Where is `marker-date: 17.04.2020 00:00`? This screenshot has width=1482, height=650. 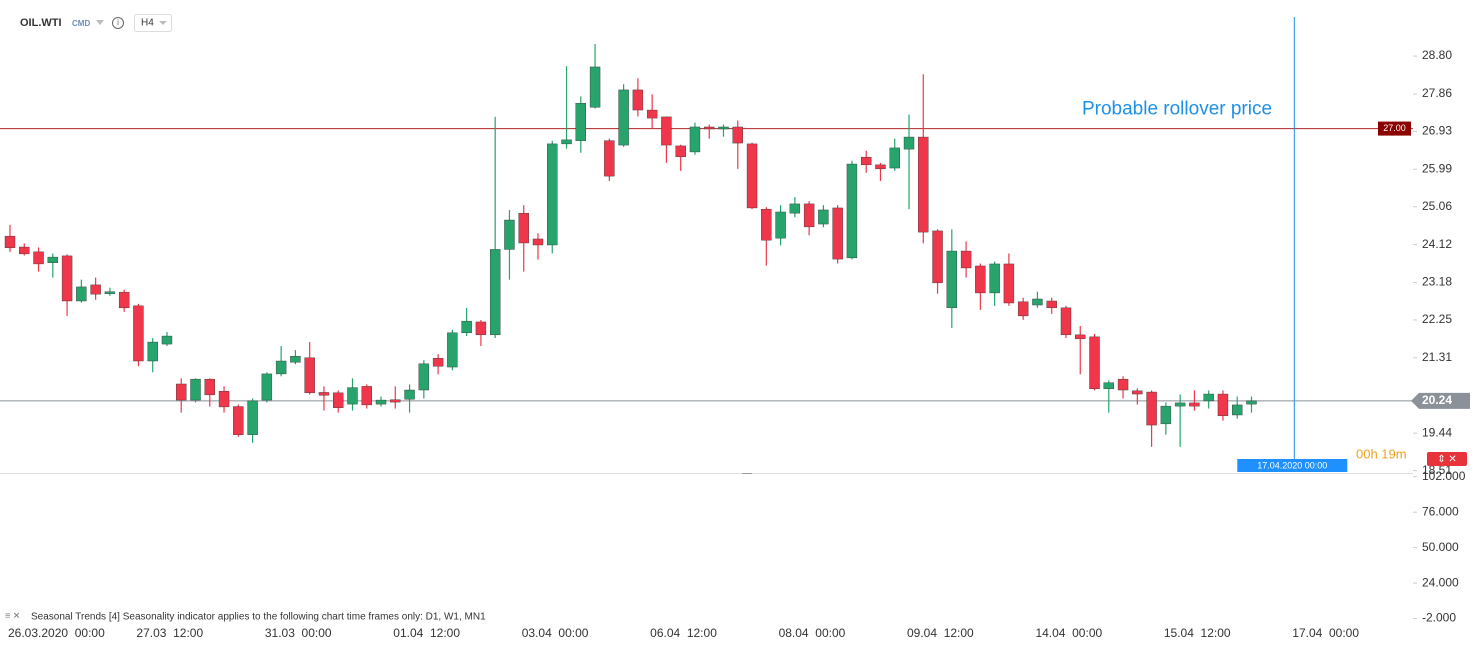
marker-date: 17.04.2020 00:00 is located at coordinates (1292, 465).